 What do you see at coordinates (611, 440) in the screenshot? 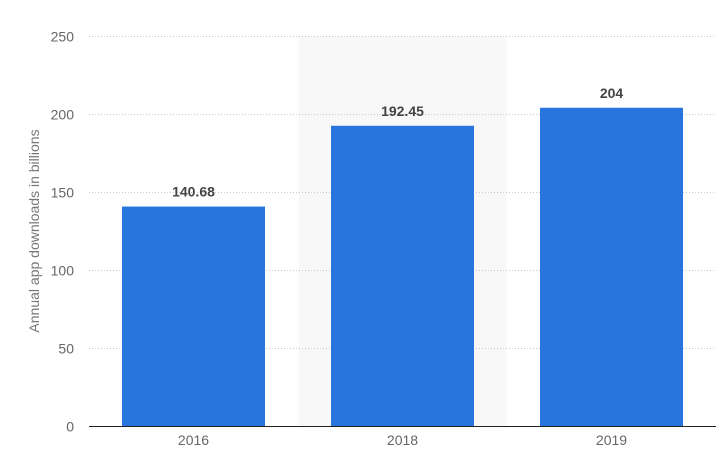
I see `x-tick-label: 2019` at bounding box center [611, 440].